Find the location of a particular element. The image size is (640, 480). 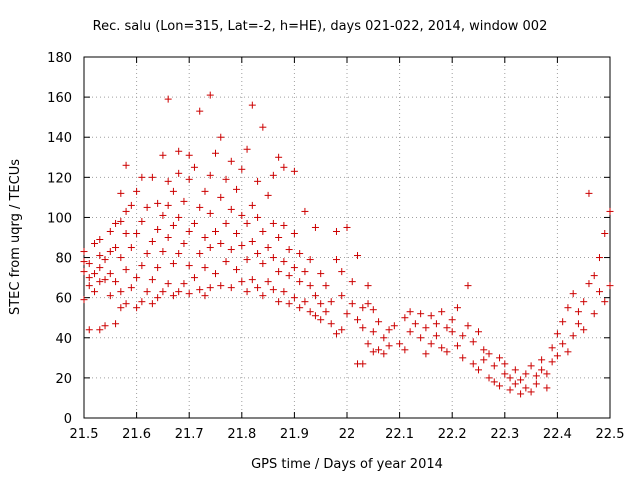

y-tick-label: 120 is located at coordinates (59, 178).